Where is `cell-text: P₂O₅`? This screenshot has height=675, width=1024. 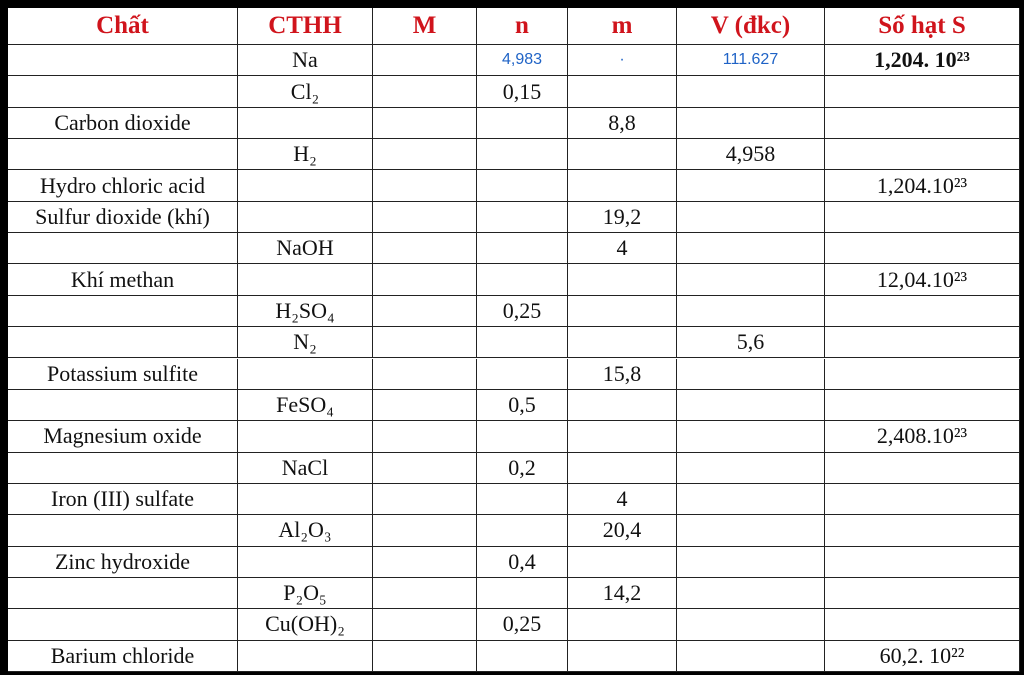
cell-text: P₂O₅ is located at coordinates (305, 593).